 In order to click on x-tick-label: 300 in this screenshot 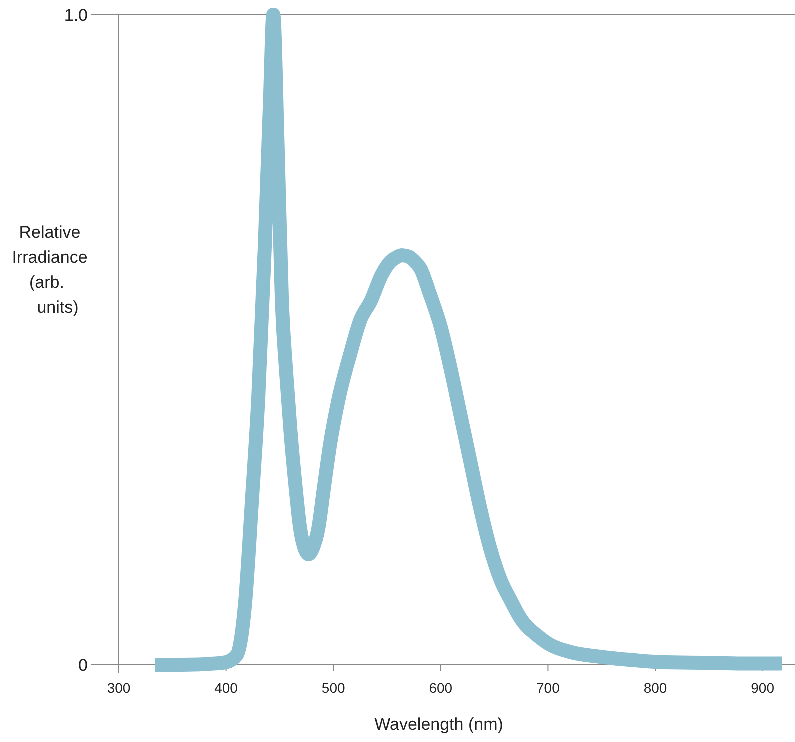, I will do `click(119, 688)`.